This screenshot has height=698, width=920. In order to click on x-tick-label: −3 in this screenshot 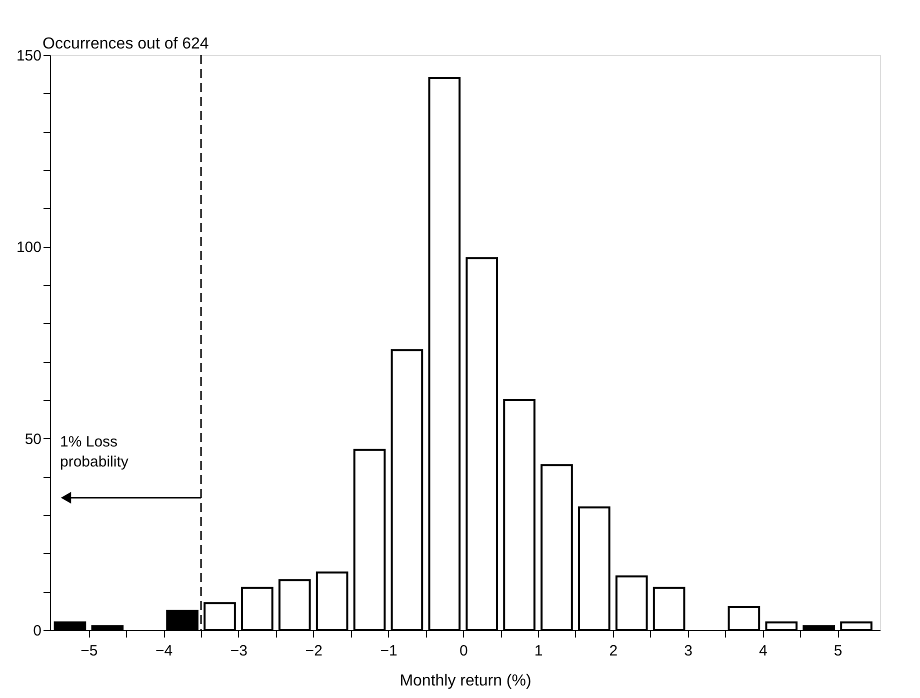, I will do `click(239, 651)`.